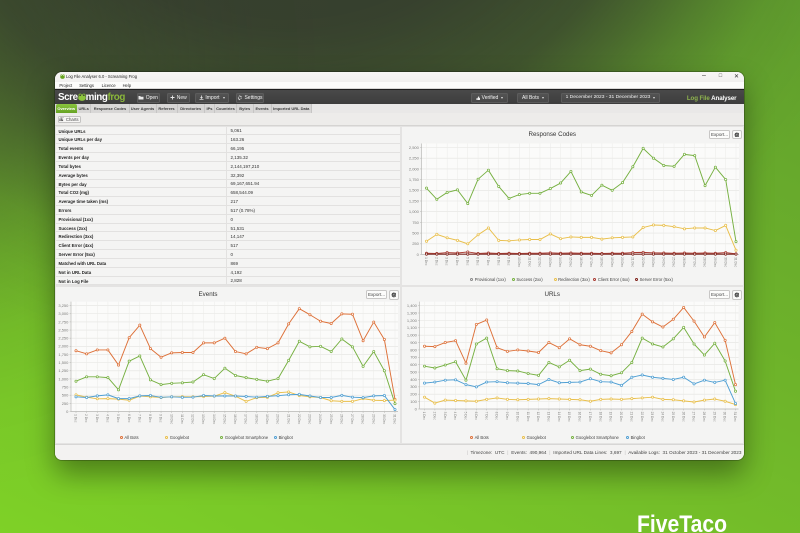 This screenshot has width=800, height=533. What do you see at coordinates (411, 320) in the screenshot?
I see `svg-text: 1,200` at bounding box center [411, 320].